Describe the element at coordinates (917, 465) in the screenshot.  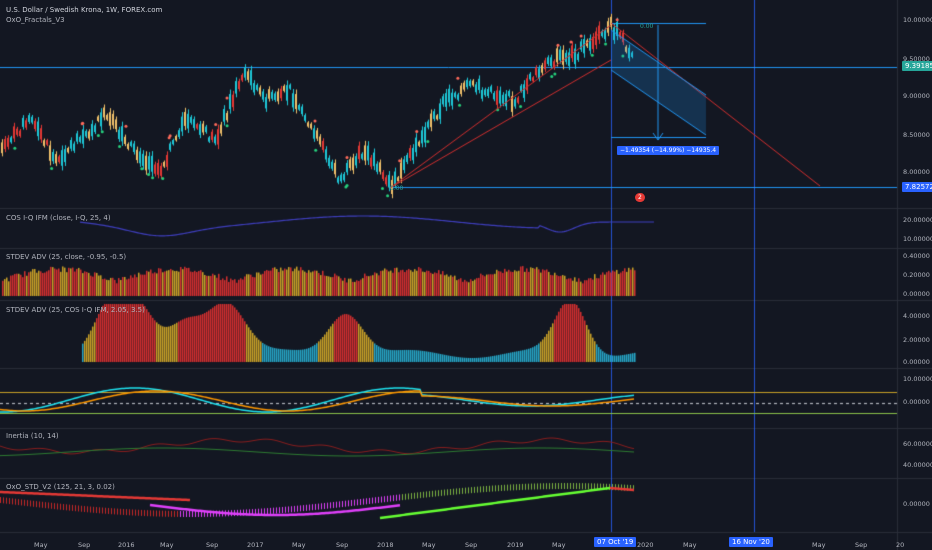
I see `inertia-axis-tick: 40.00000` at that location.